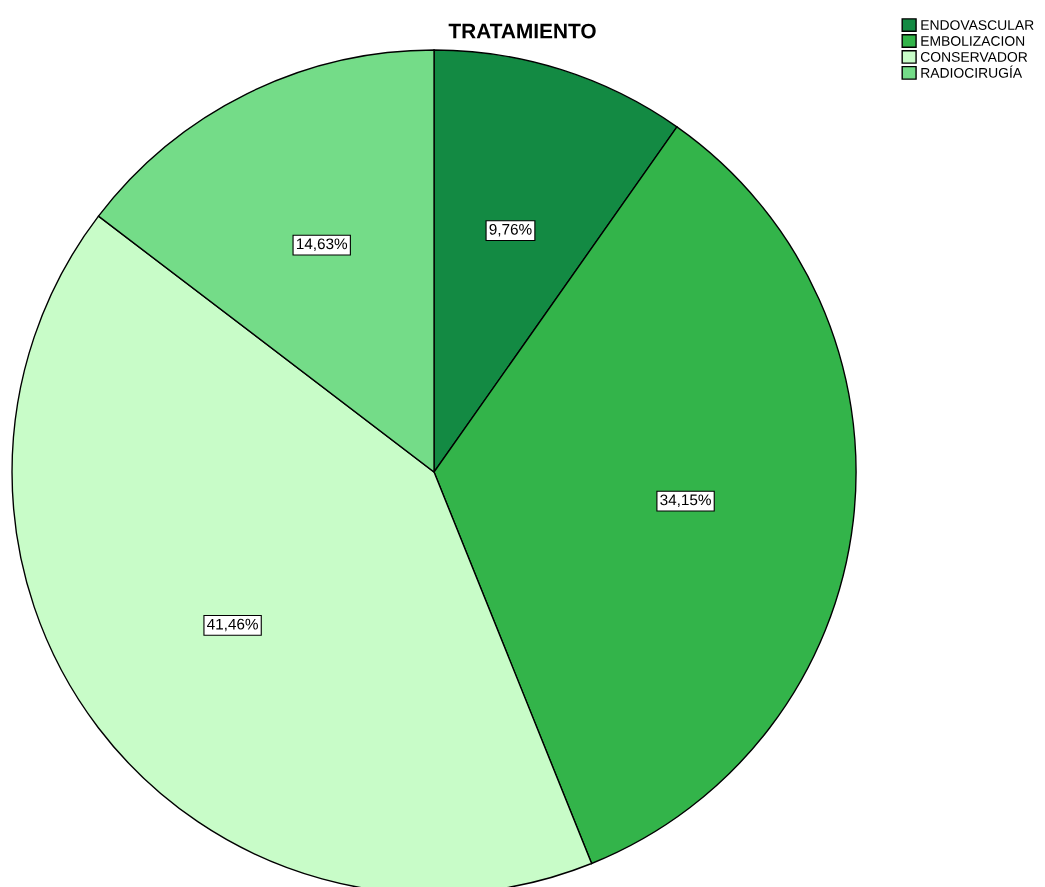 Image resolution: width=1045 pixels, height=887 pixels. What do you see at coordinates (974, 57) in the screenshot?
I see `legend-label: CONSERVADOR` at bounding box center [974, 57].